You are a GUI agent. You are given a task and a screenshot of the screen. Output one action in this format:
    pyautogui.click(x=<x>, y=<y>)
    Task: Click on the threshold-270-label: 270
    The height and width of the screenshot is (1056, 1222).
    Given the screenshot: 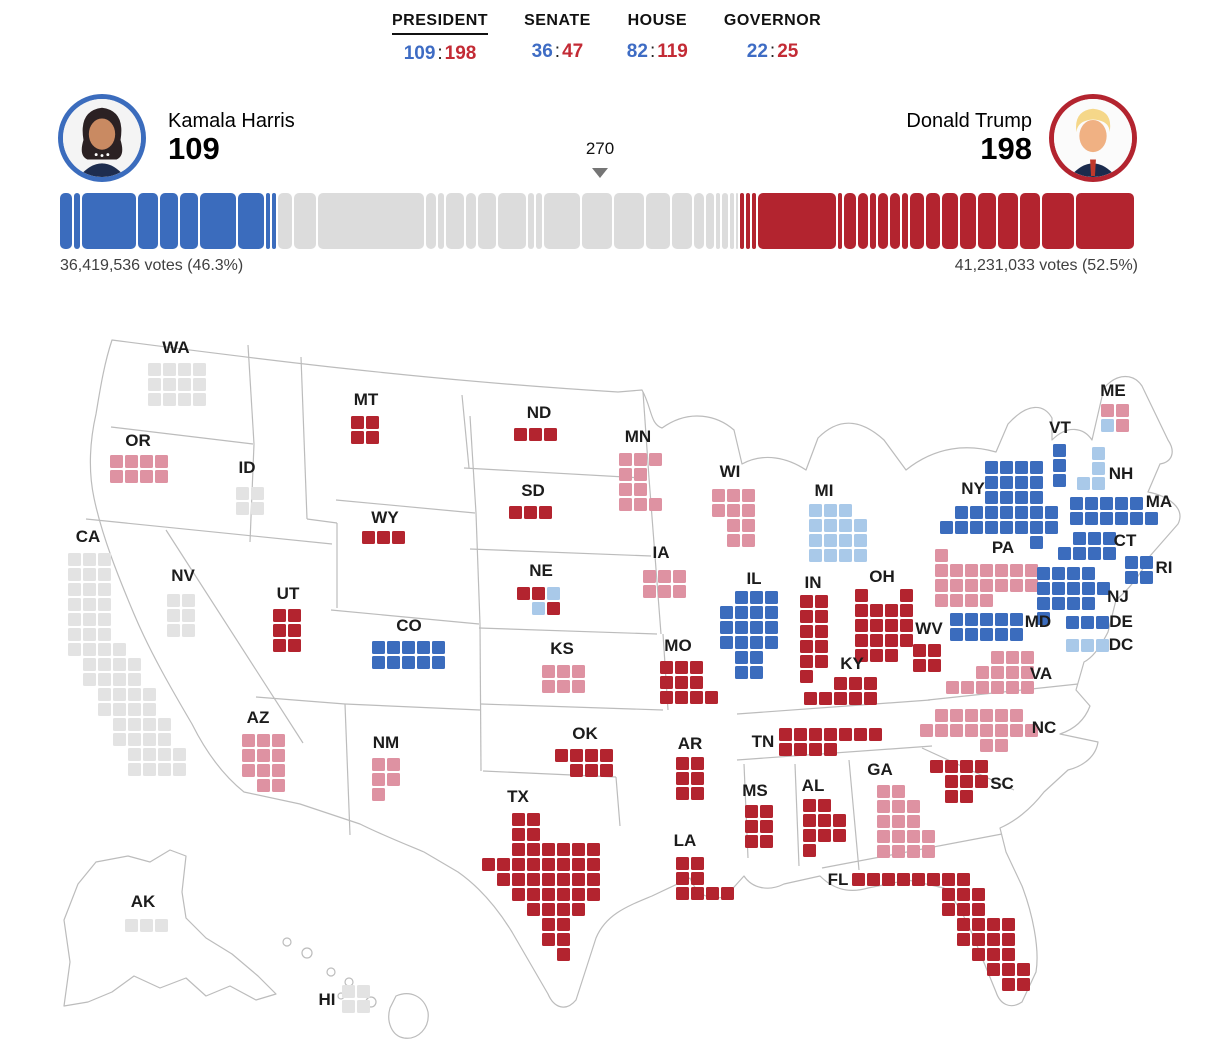 What is the action you would take?
    pyautogui.click(x=600, y=148)
    